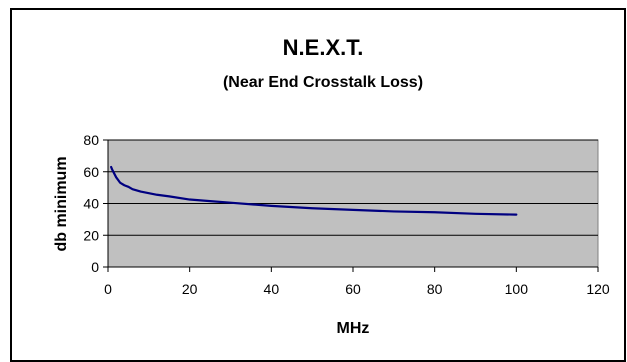 This screenshot has width=627, height=362. What do you see at coordinates (598, 289) in the screenshot?
I see `x-tick-label: 120` at bounding box center [598, 289].